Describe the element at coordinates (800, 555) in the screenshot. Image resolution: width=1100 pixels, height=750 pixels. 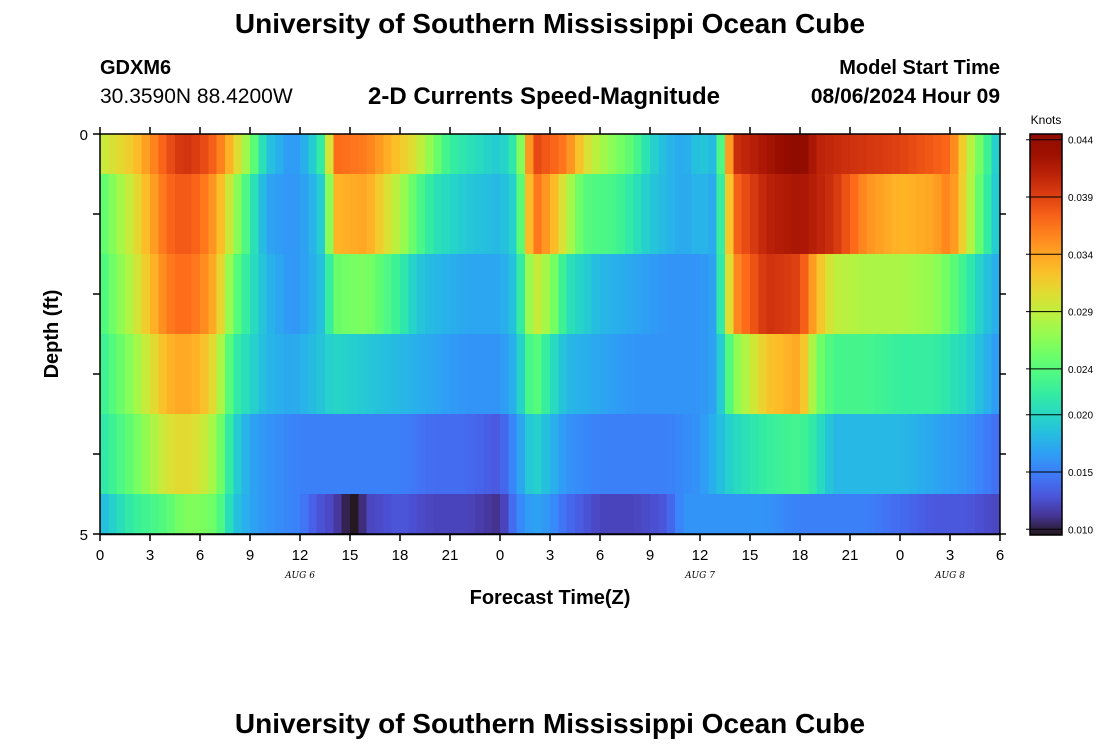
I see `x-tick-label: 18` at that location.